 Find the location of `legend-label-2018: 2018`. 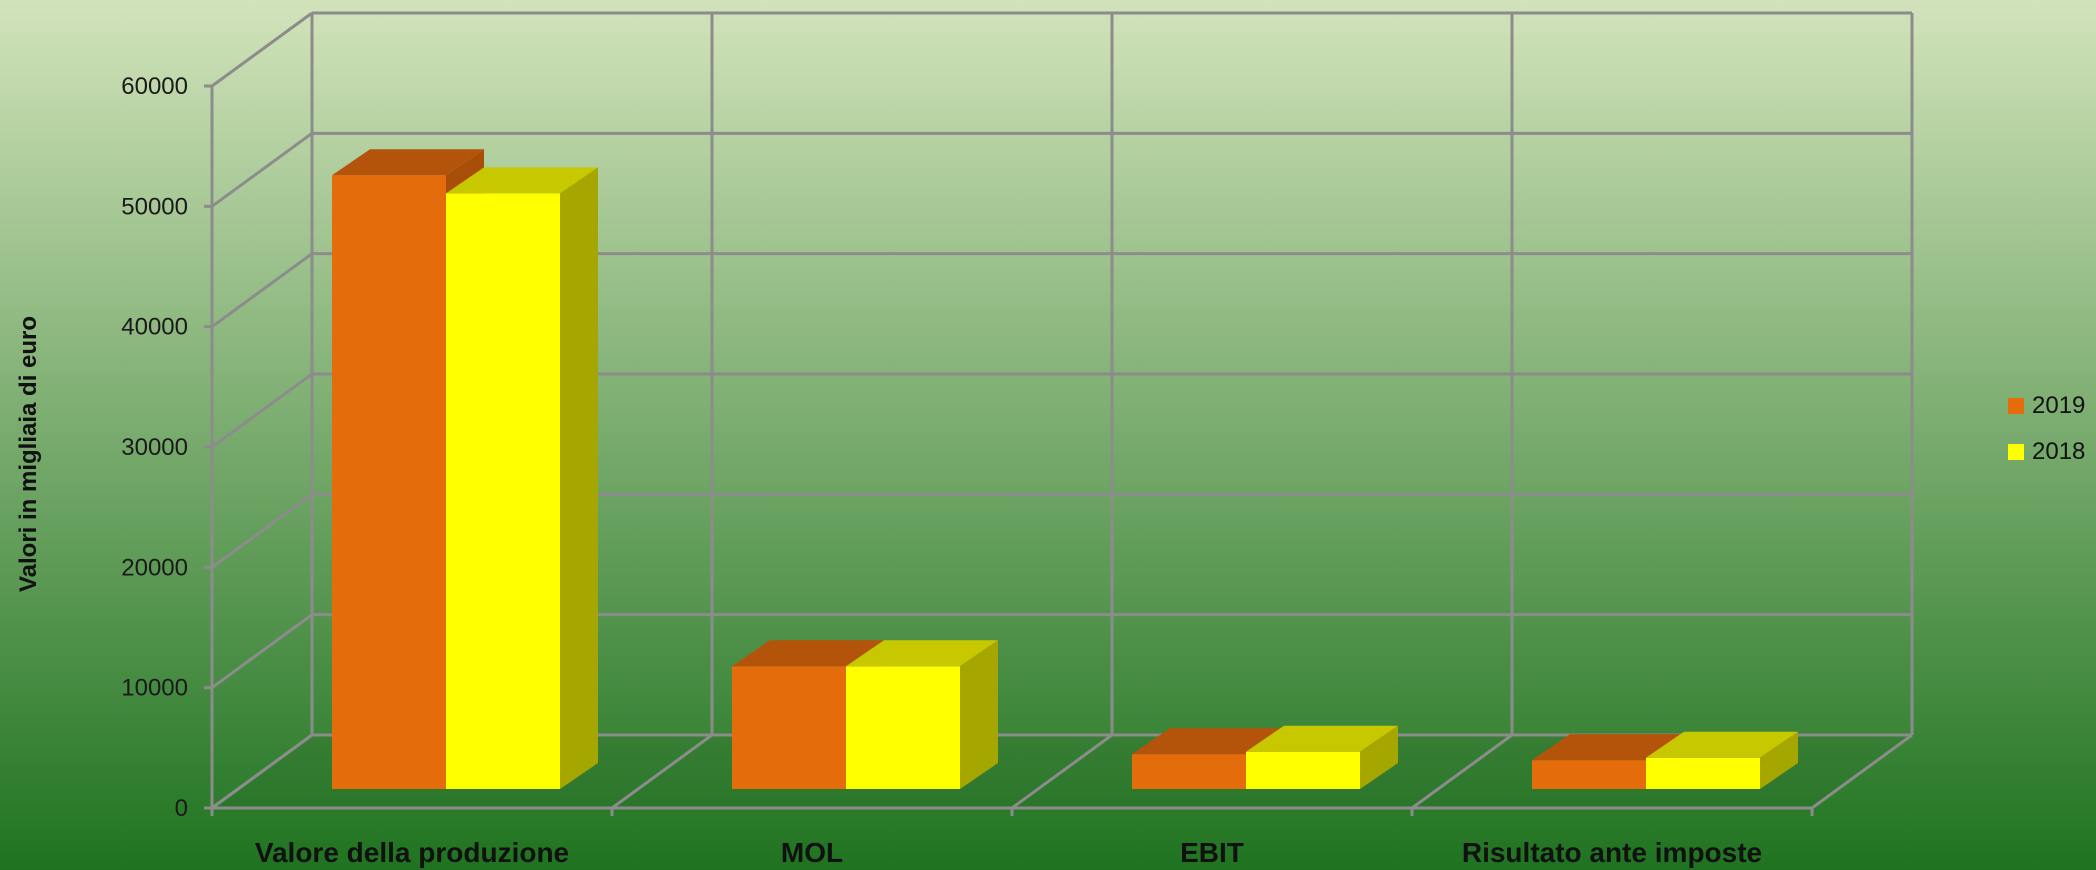

legend-label-2018: 2018 is located at coordinates (2059, 451).